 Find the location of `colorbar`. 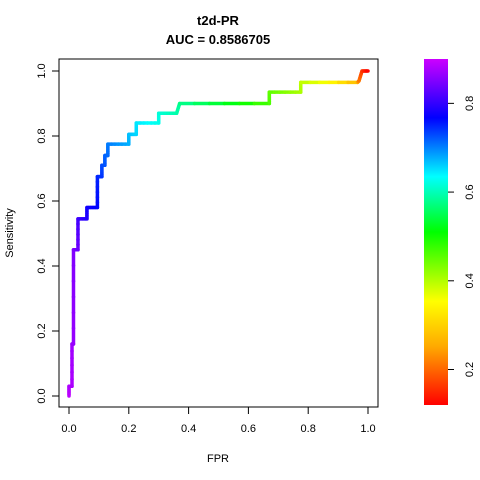

colorbar is located at coordinates (436, 232).